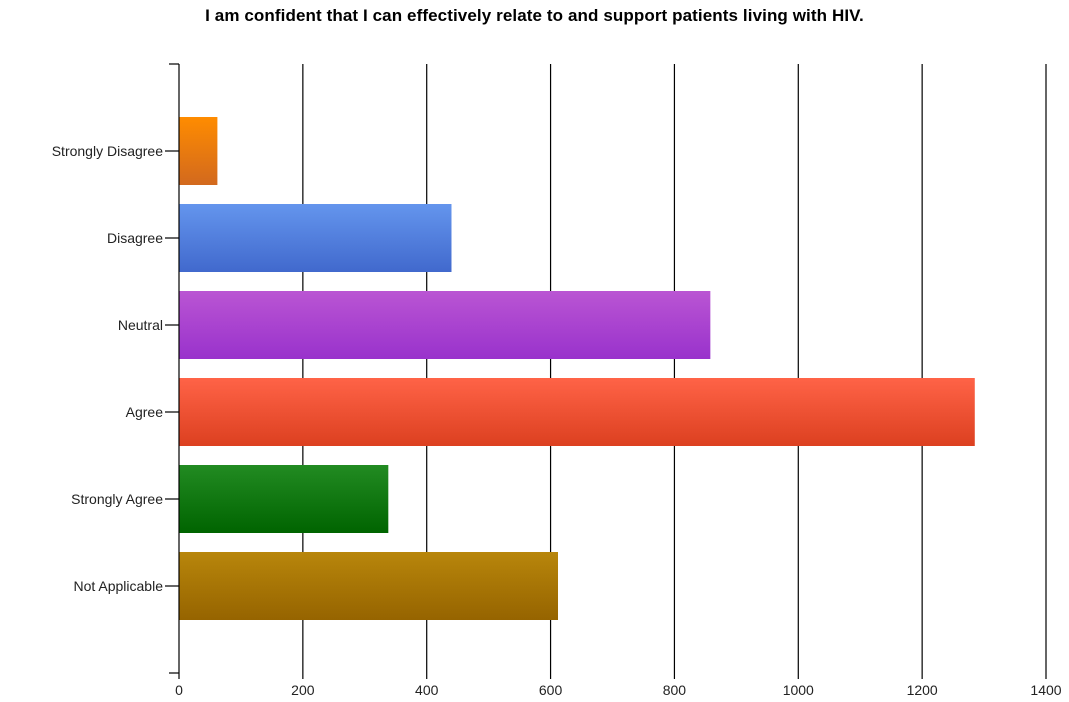  I want to click on x-tick-label: 600, so click(551, 690).